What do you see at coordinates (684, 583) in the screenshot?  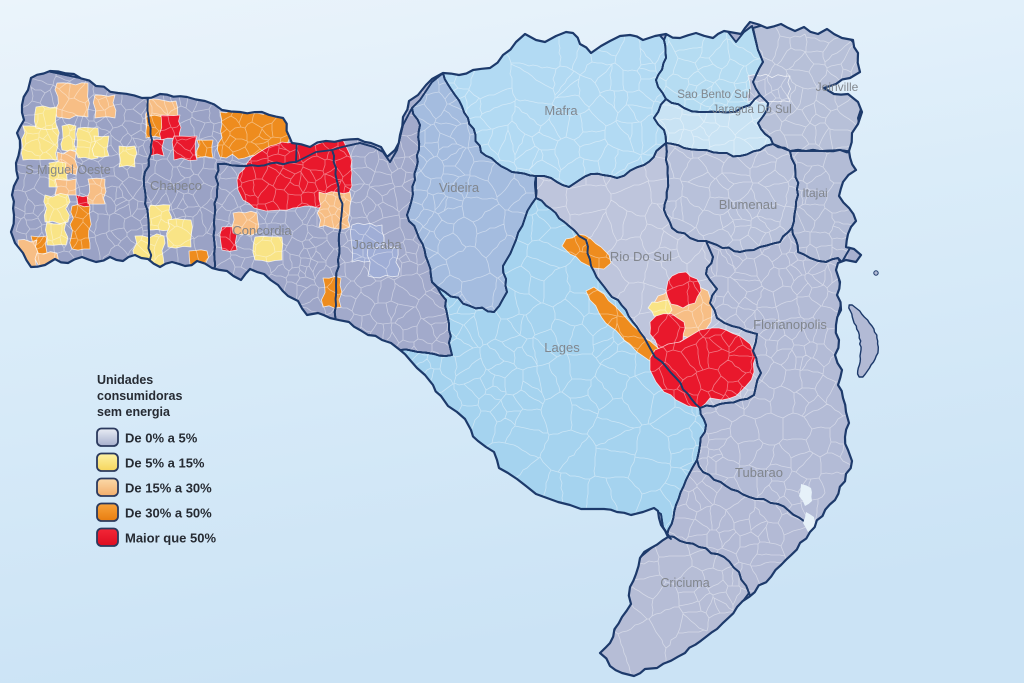 I see `svg-text: Criciuma` at bounding box center [684, 583].